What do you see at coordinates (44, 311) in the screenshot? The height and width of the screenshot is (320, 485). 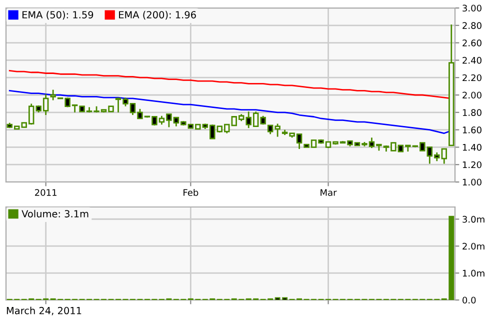 I see `text: March 24, 2011` at bounding box center [44, 311].